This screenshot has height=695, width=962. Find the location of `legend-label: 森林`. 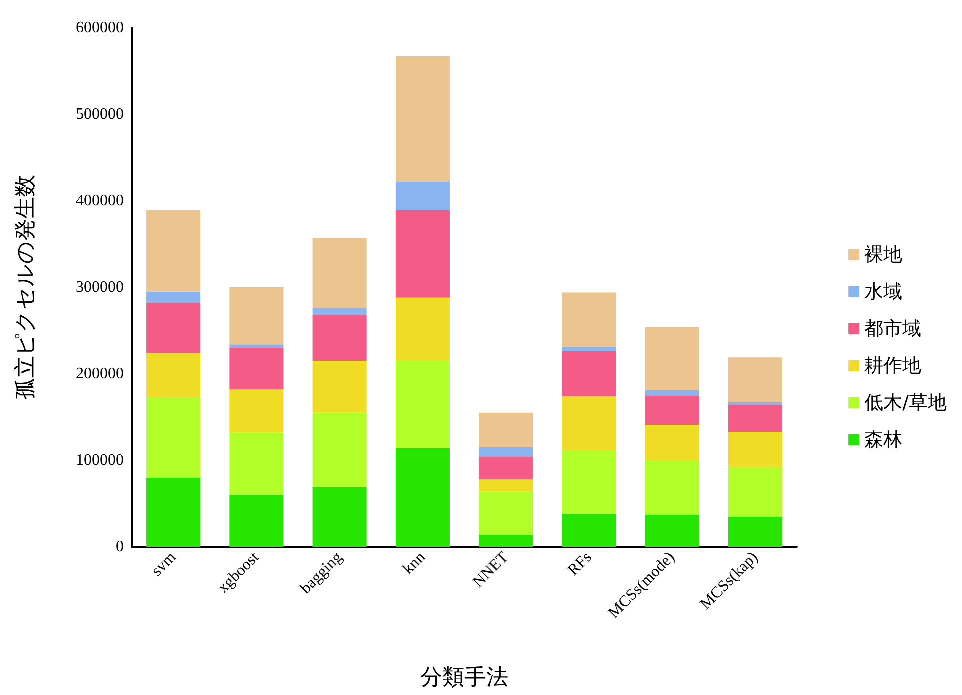

legend-label: 森林 is located at coordinates (883, 440).